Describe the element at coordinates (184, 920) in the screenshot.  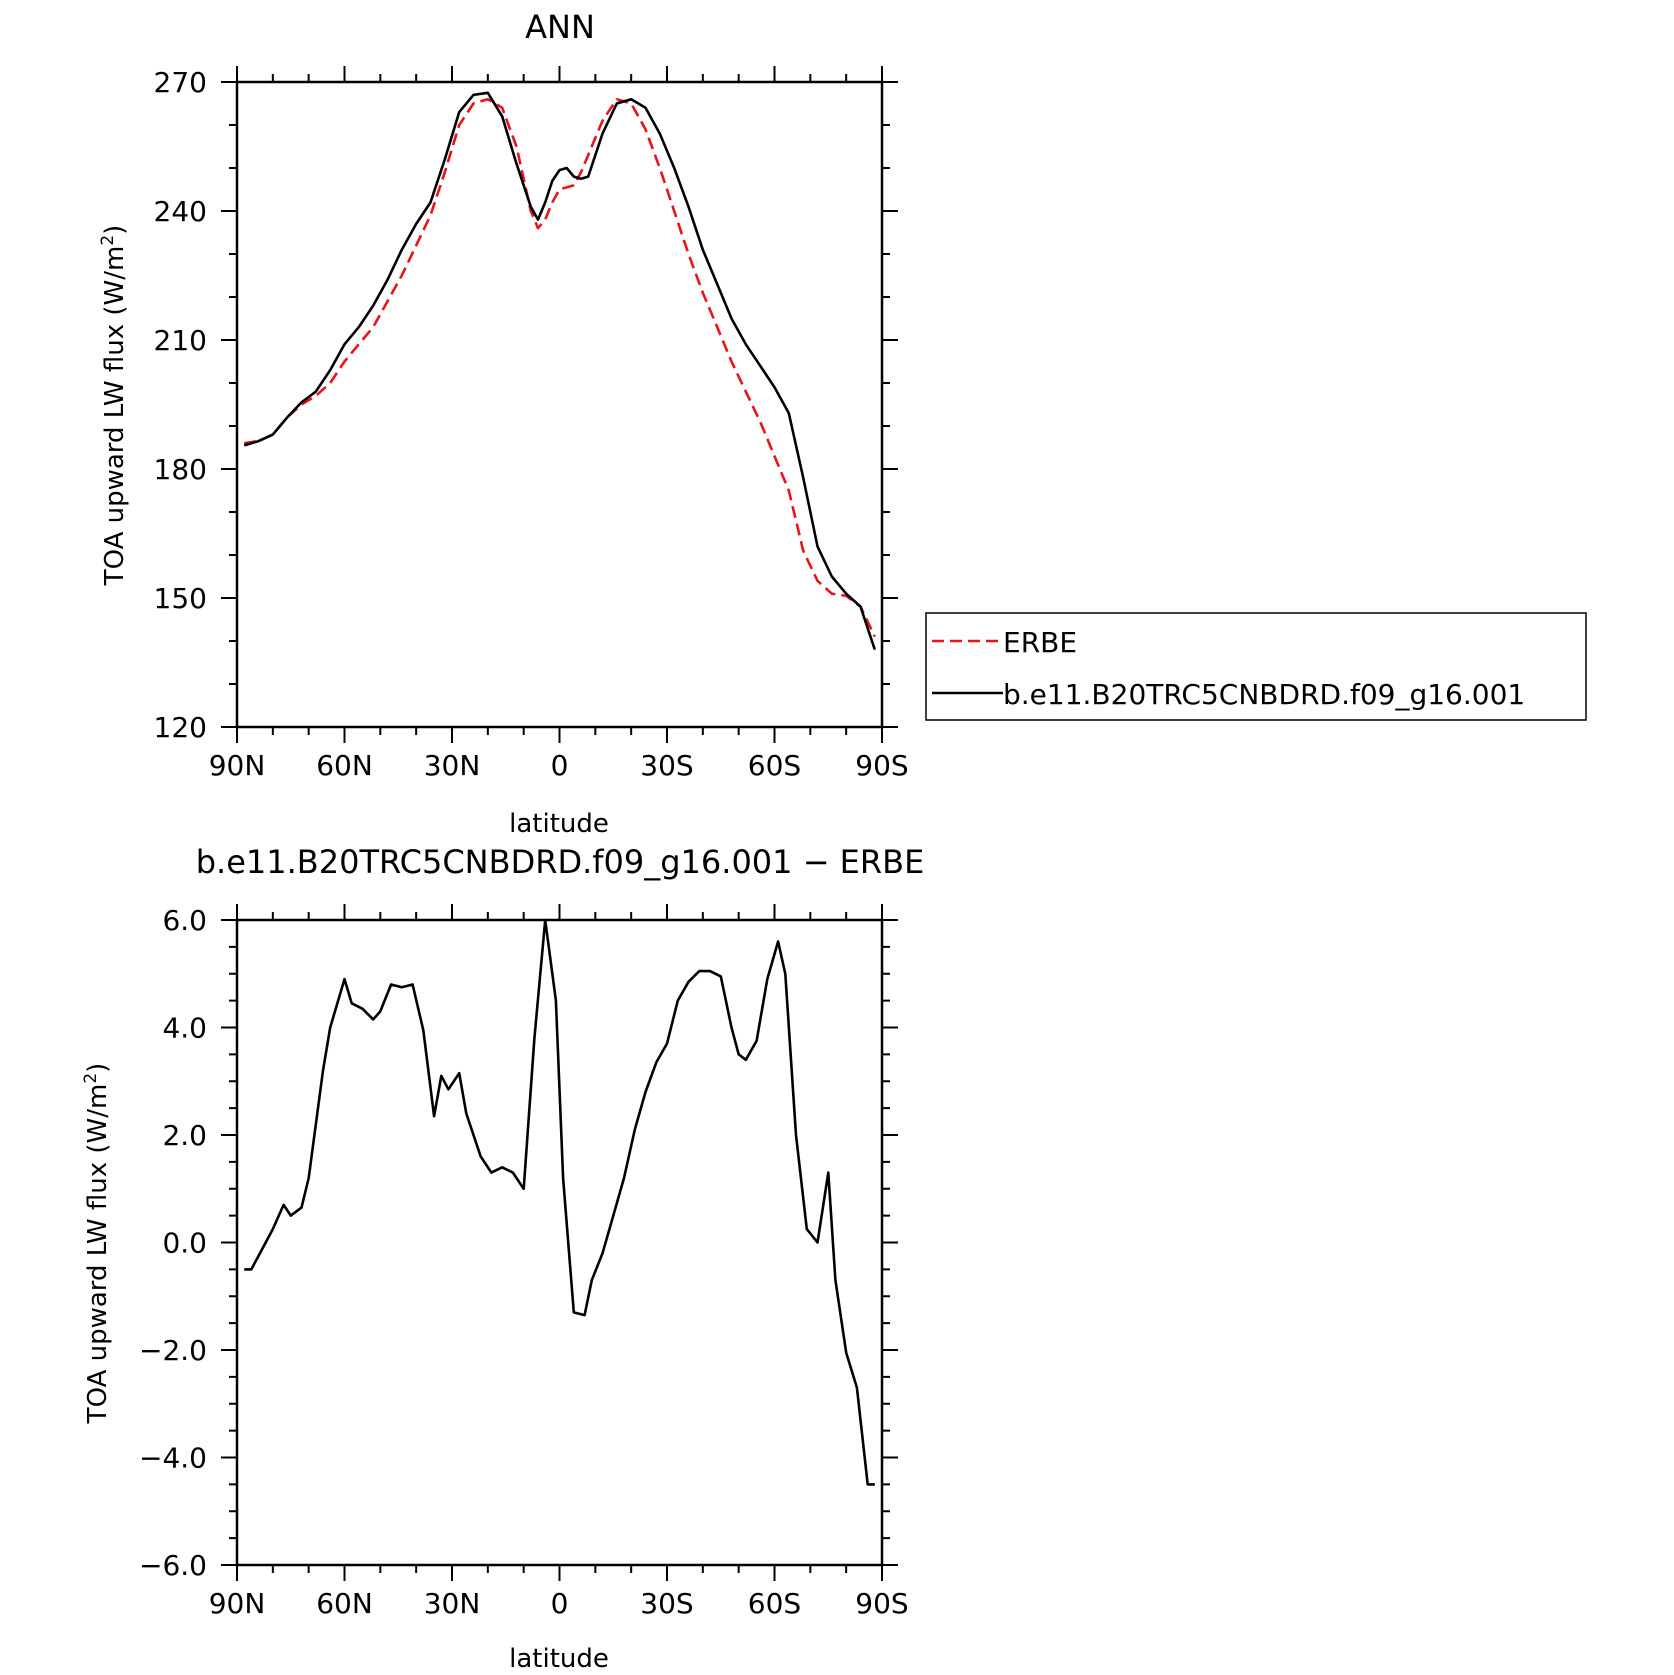
I see `bottom-y-tick-label: 6.0` at that location.